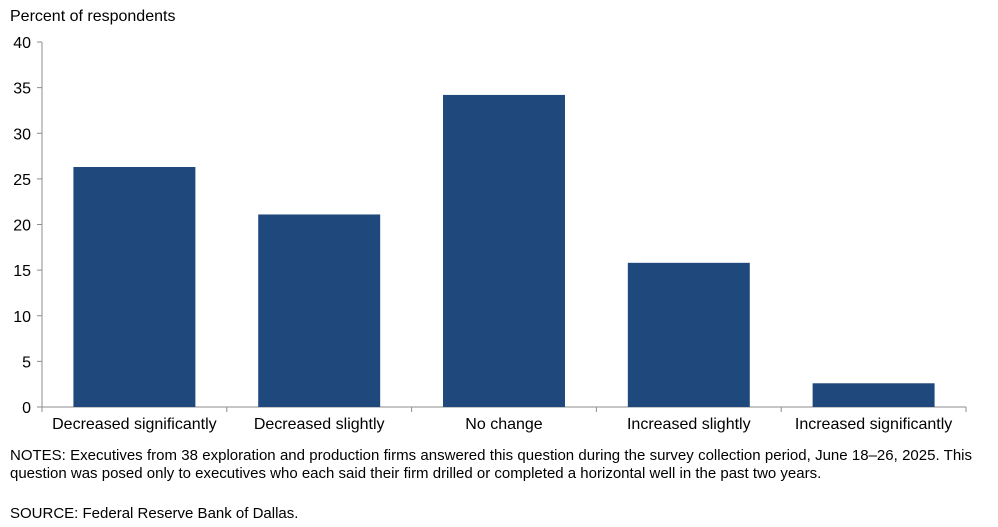 The width and height of the screenshot is (998, 527). What do you see at coordinates (22, 89) in the screenshot?
I see `y-tick-label: 35` at bounding box center [22, 89].